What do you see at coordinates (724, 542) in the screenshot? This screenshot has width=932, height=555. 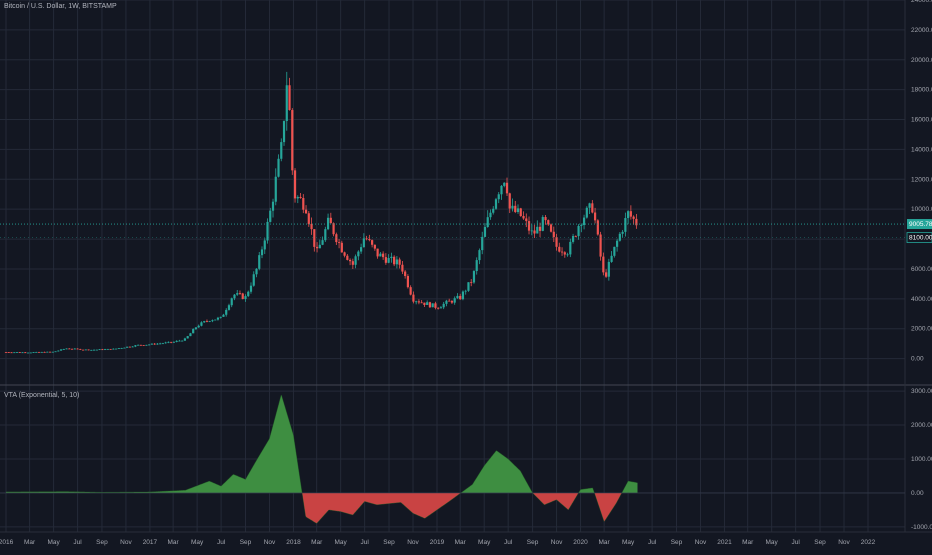 I see `time-axis-label: 2021` at bounding box center [724, 542].